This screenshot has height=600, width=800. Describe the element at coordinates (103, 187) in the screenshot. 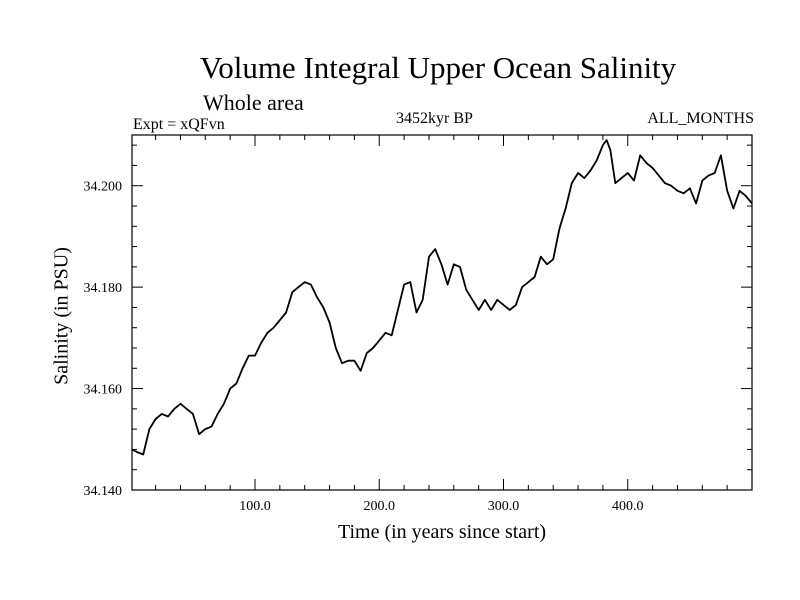

I see `y-tick-label: 34.200` at that location.